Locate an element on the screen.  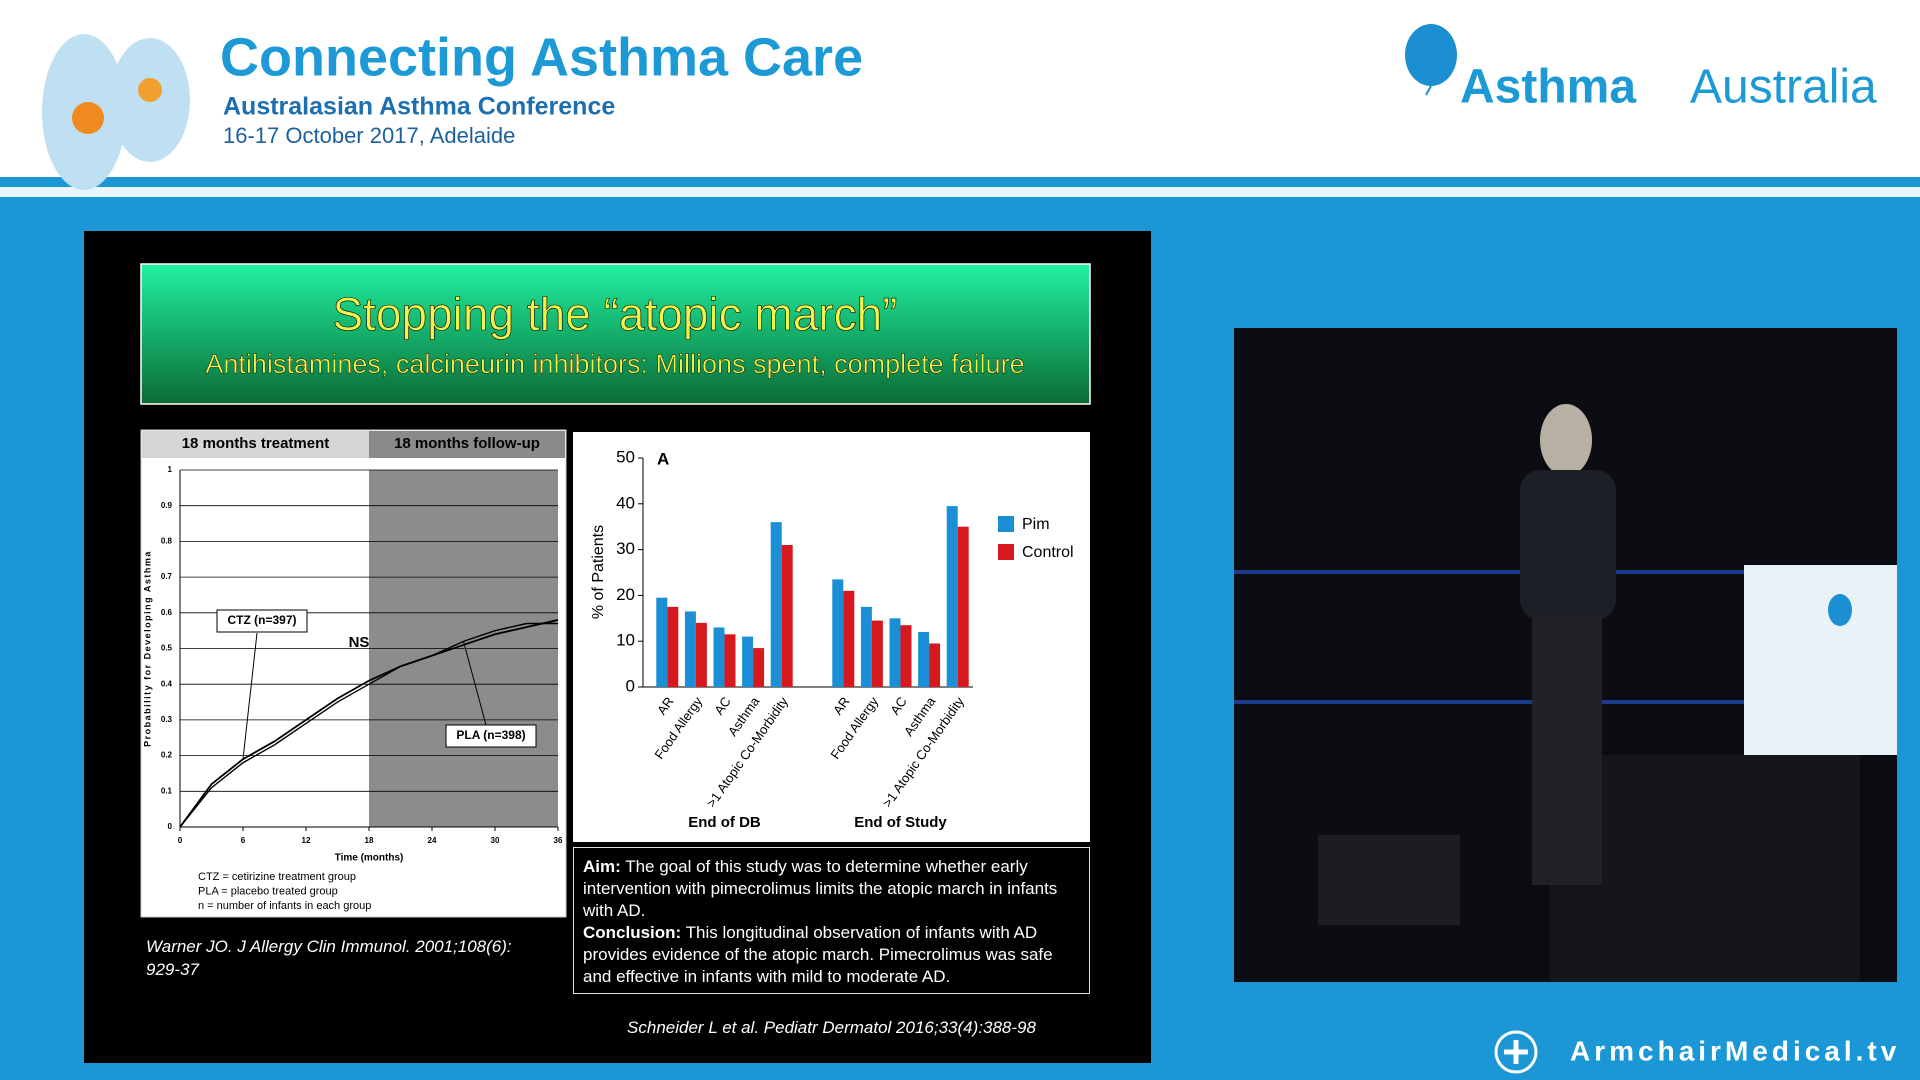
line-series is located at coordinates (368, 725).